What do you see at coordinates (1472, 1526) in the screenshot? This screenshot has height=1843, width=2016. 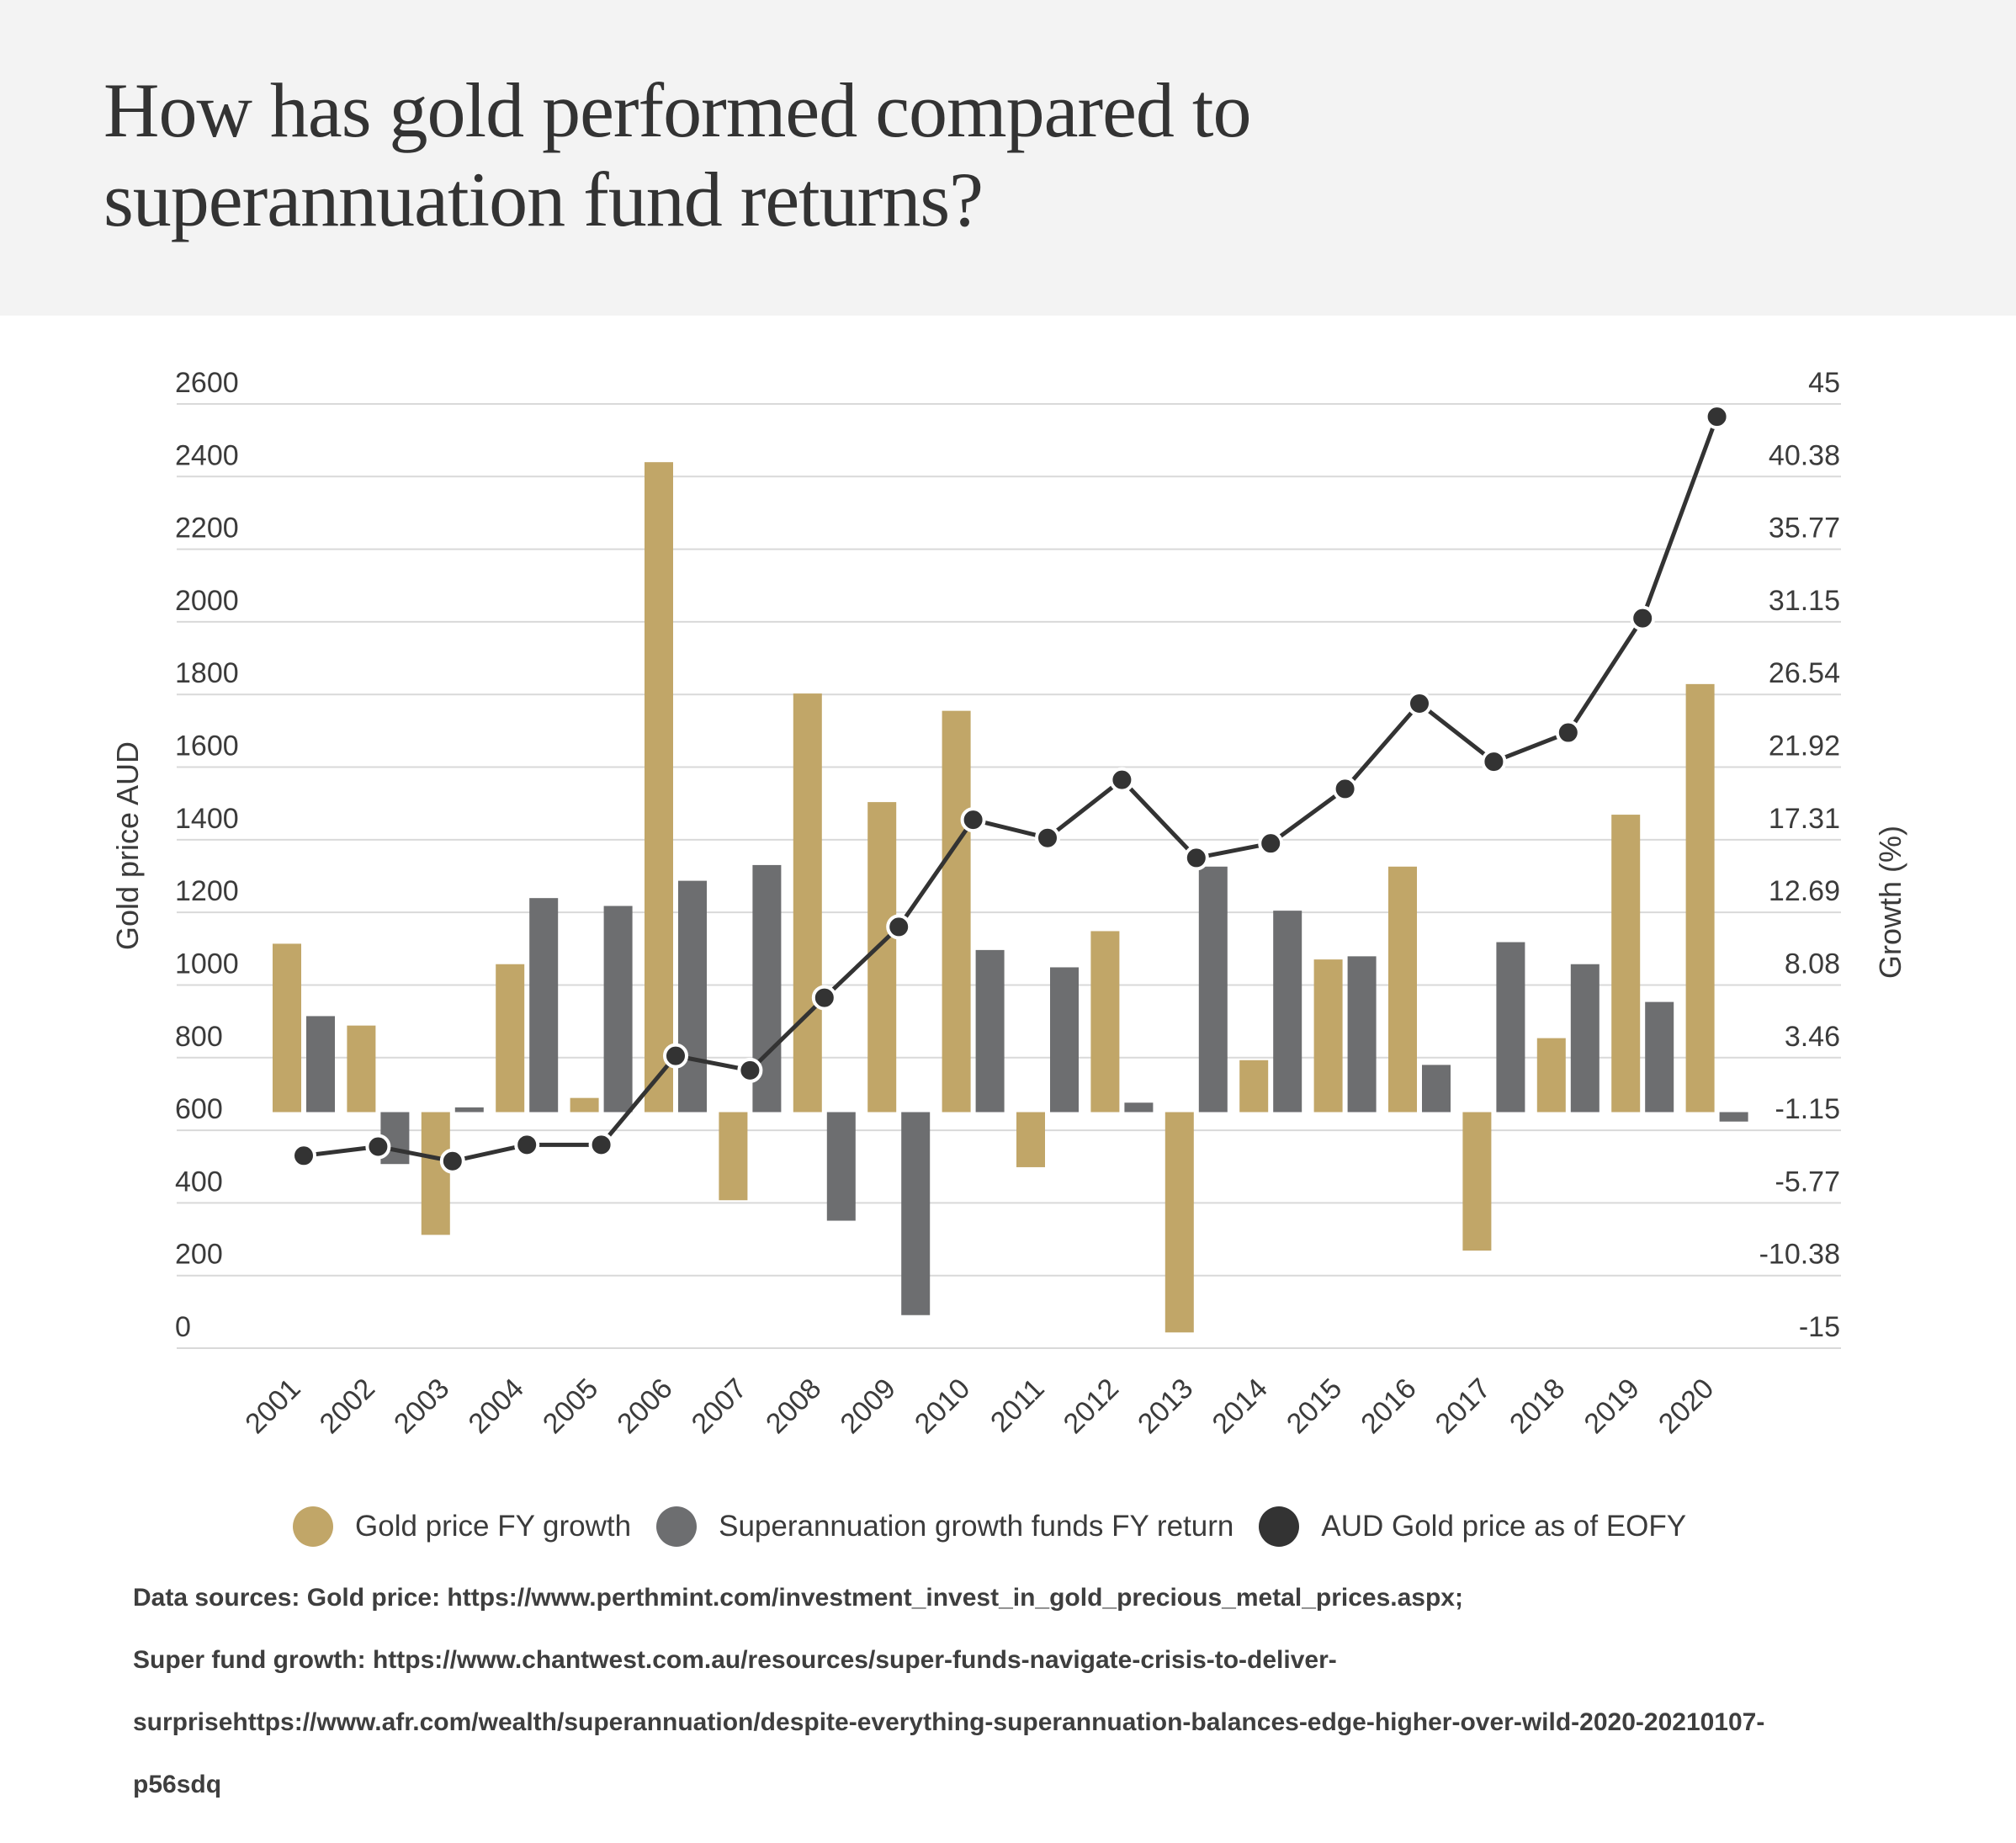 I see `legend-item-gold-price: AUD Gold price as of EOFY` at bounding box center [1472, 1526].